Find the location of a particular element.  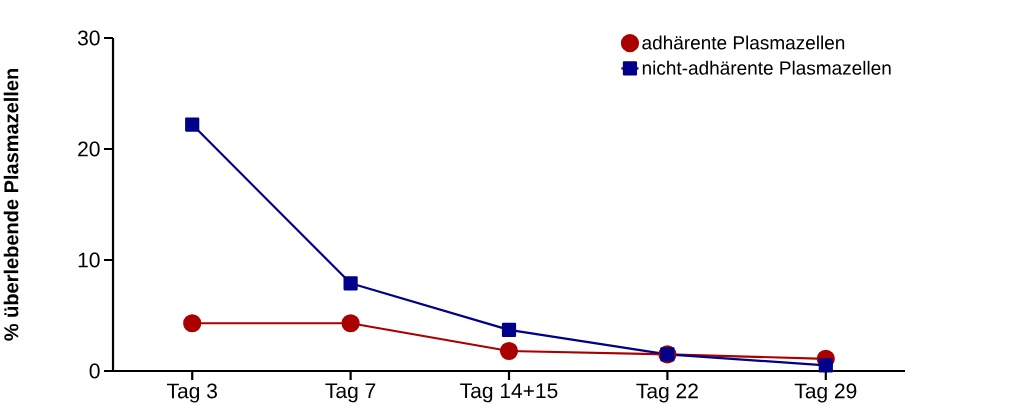

y-tick-label: 30 is located at coordinates (88, 38).